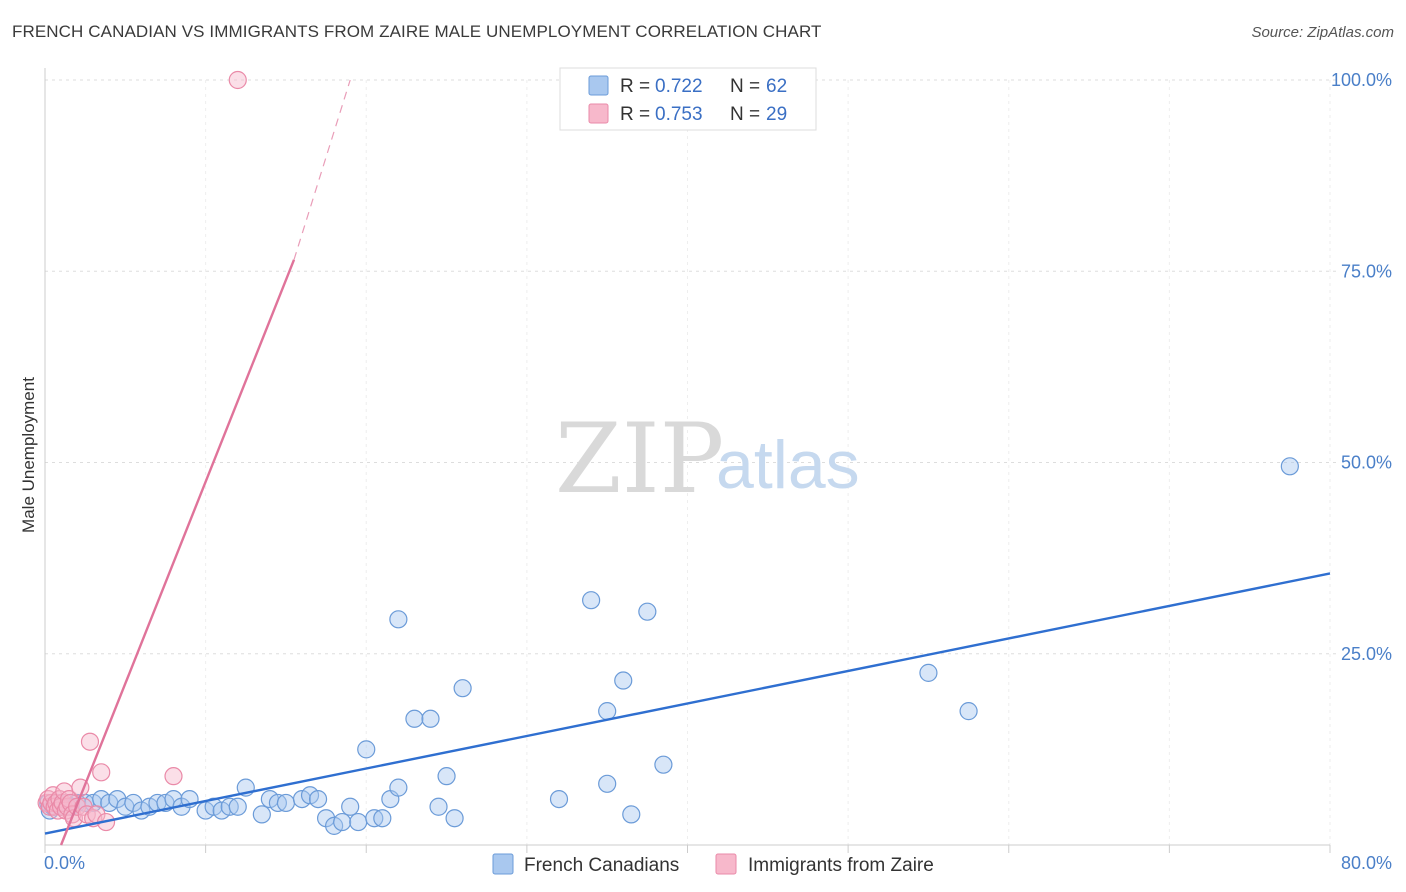 This screenshot has height=892, width=1406. Describe the element at coordinates (601, 865) in the screenshot. I see `series-legend-label-blue: French Canadians` at that location.